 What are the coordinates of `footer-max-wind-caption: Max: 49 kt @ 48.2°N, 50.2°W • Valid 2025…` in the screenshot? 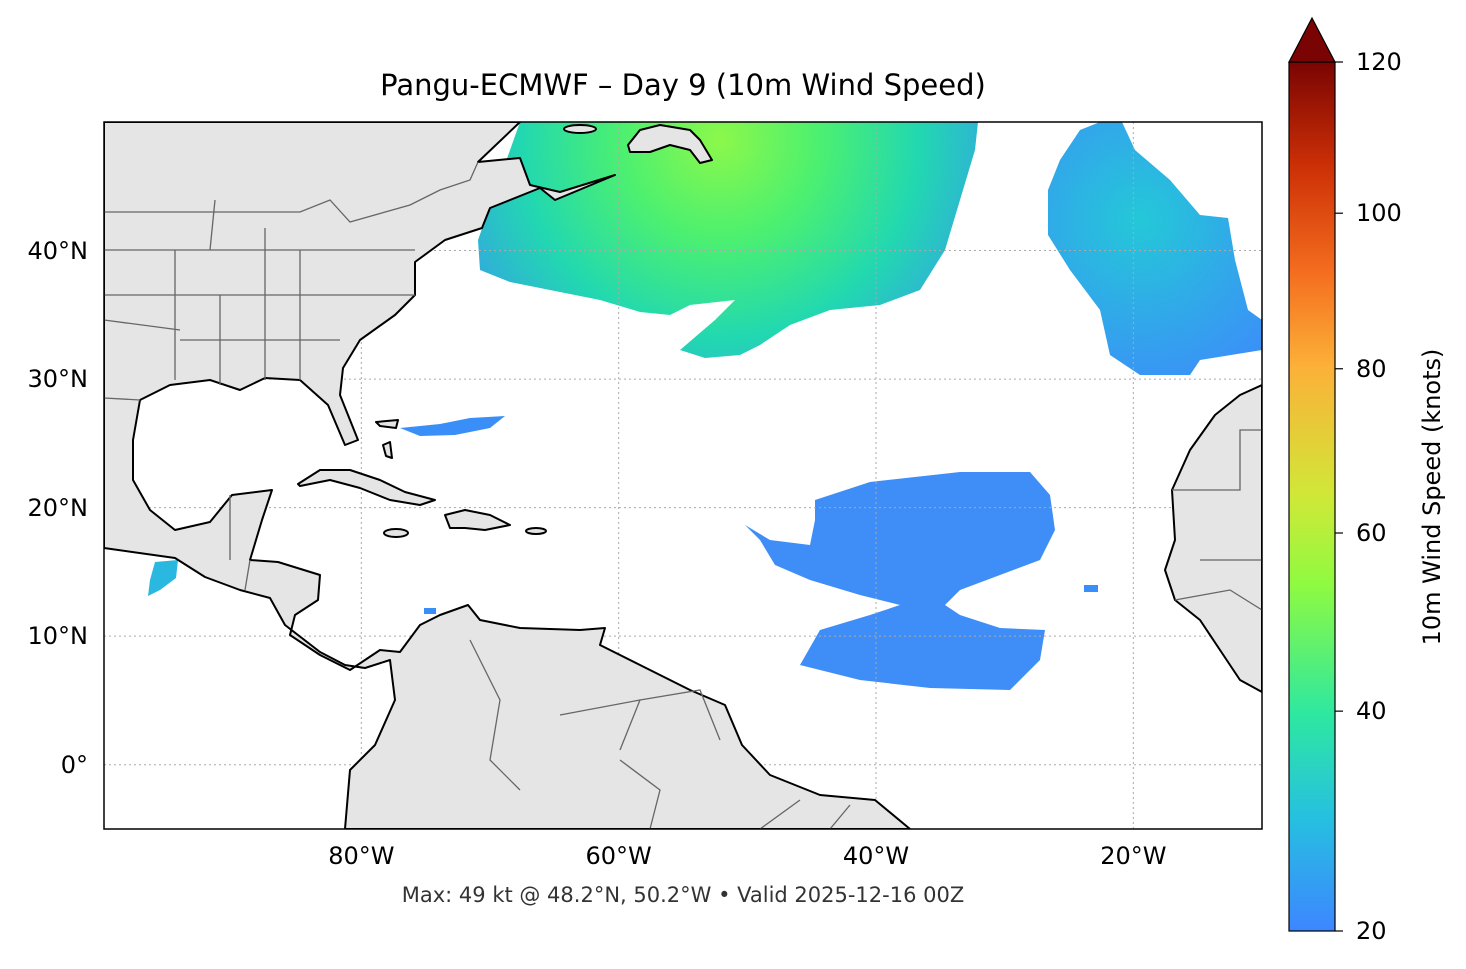 It's located at (683, 895).